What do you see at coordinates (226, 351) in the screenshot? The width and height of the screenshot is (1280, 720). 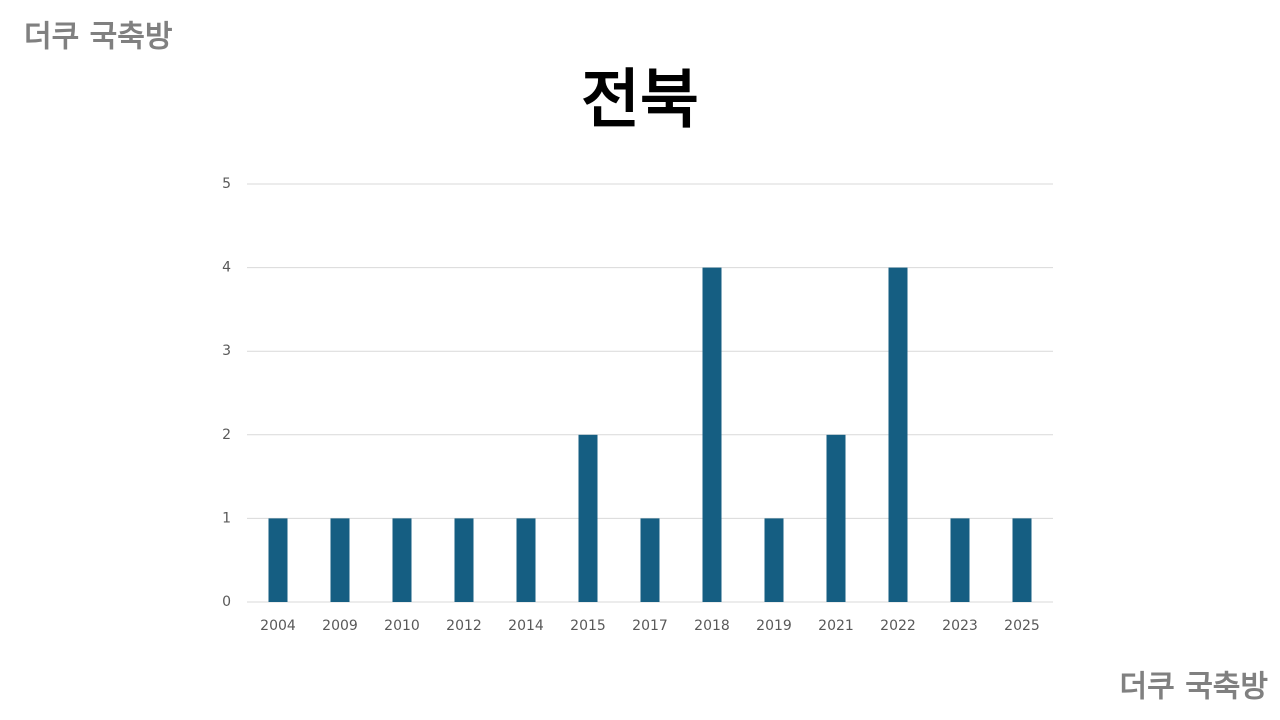 I see `y-tick-label: 3` at bounding box center [226, 351].